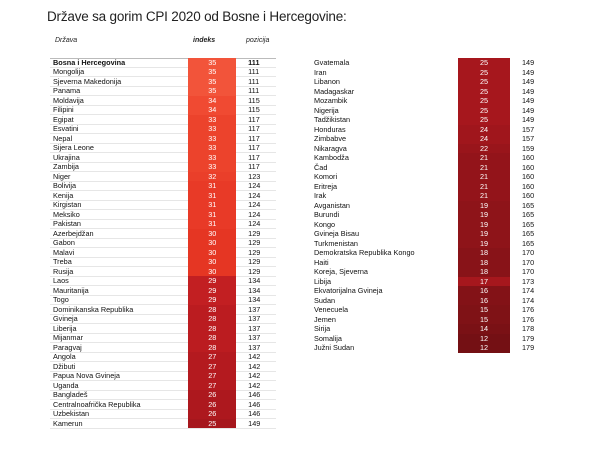 This screenshot has height=464, width=600. What do you see at coordinates (528, 138) in the screenshot?
I see `rank-value: 157` at bounding box center [528, 138].